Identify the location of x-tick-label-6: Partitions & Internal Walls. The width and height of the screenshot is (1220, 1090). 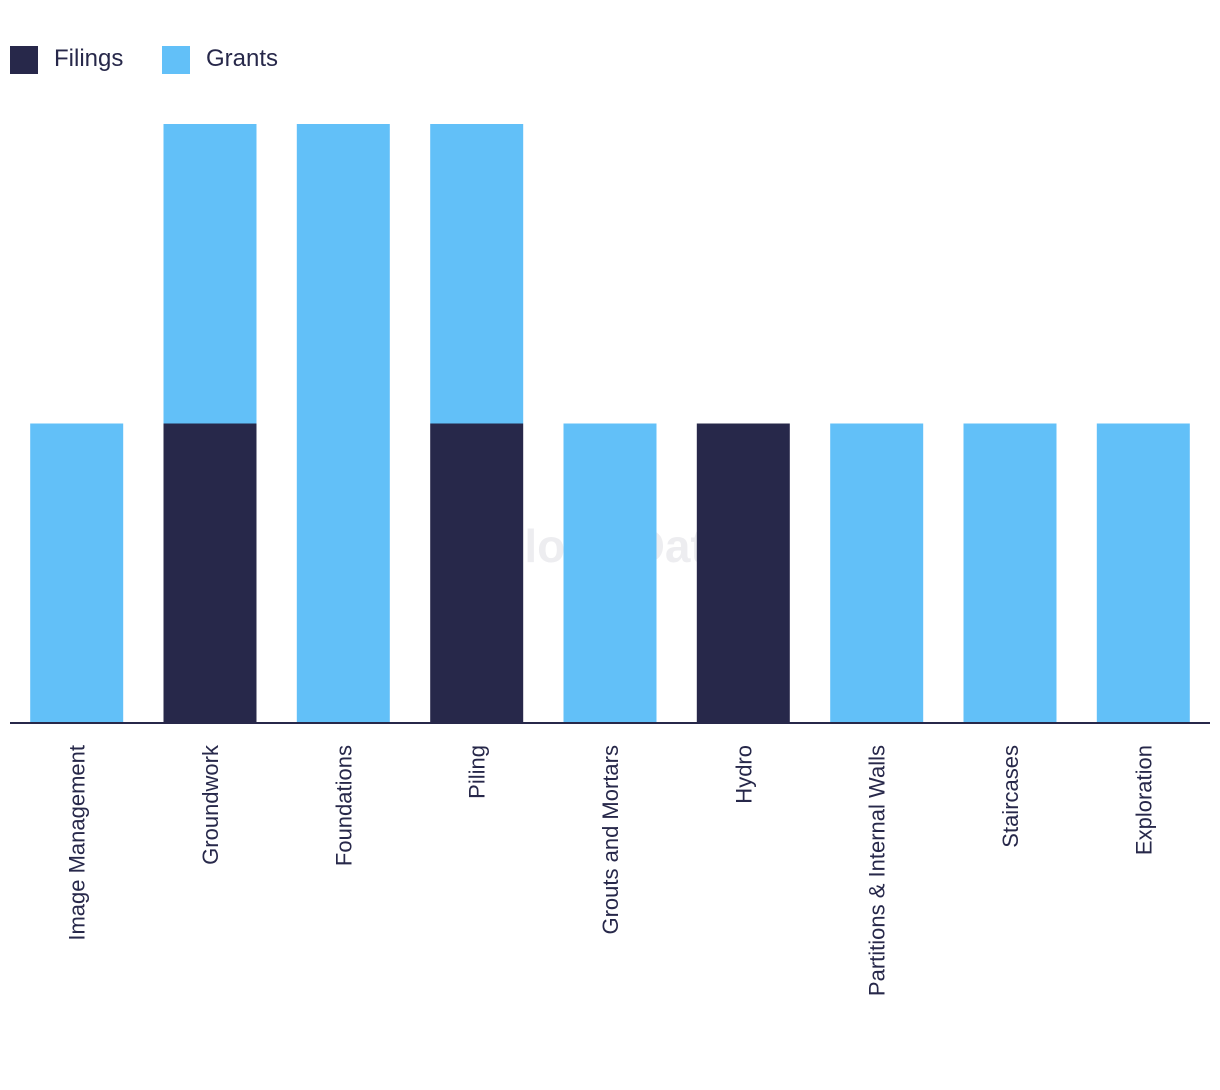
(877, 870).